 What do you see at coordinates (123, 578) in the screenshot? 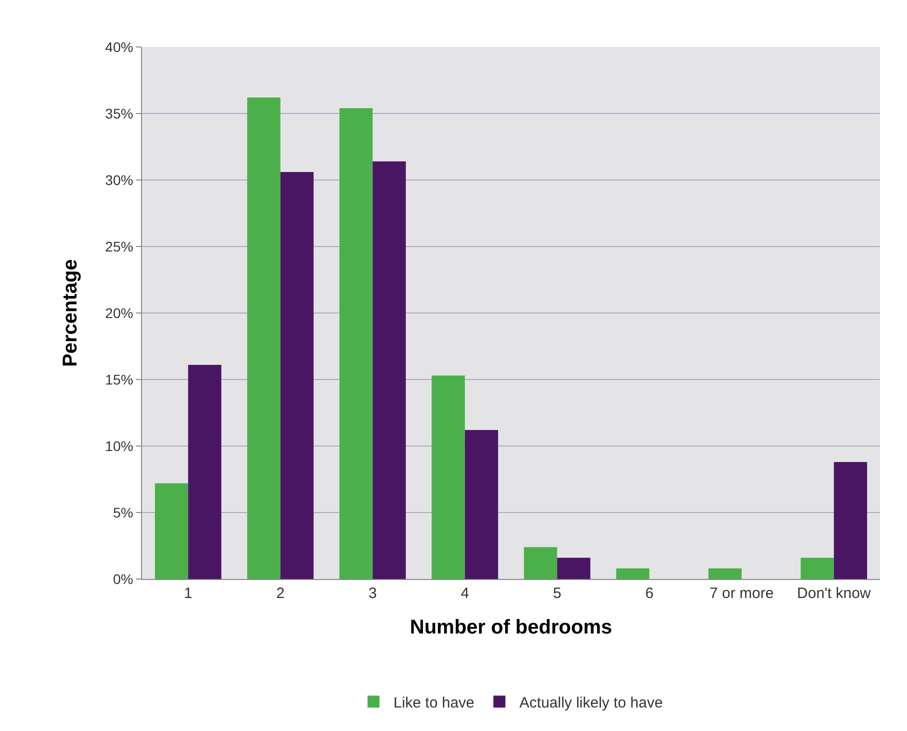
I see `y-tick-label: 0%` at bounding box center [123, 578].